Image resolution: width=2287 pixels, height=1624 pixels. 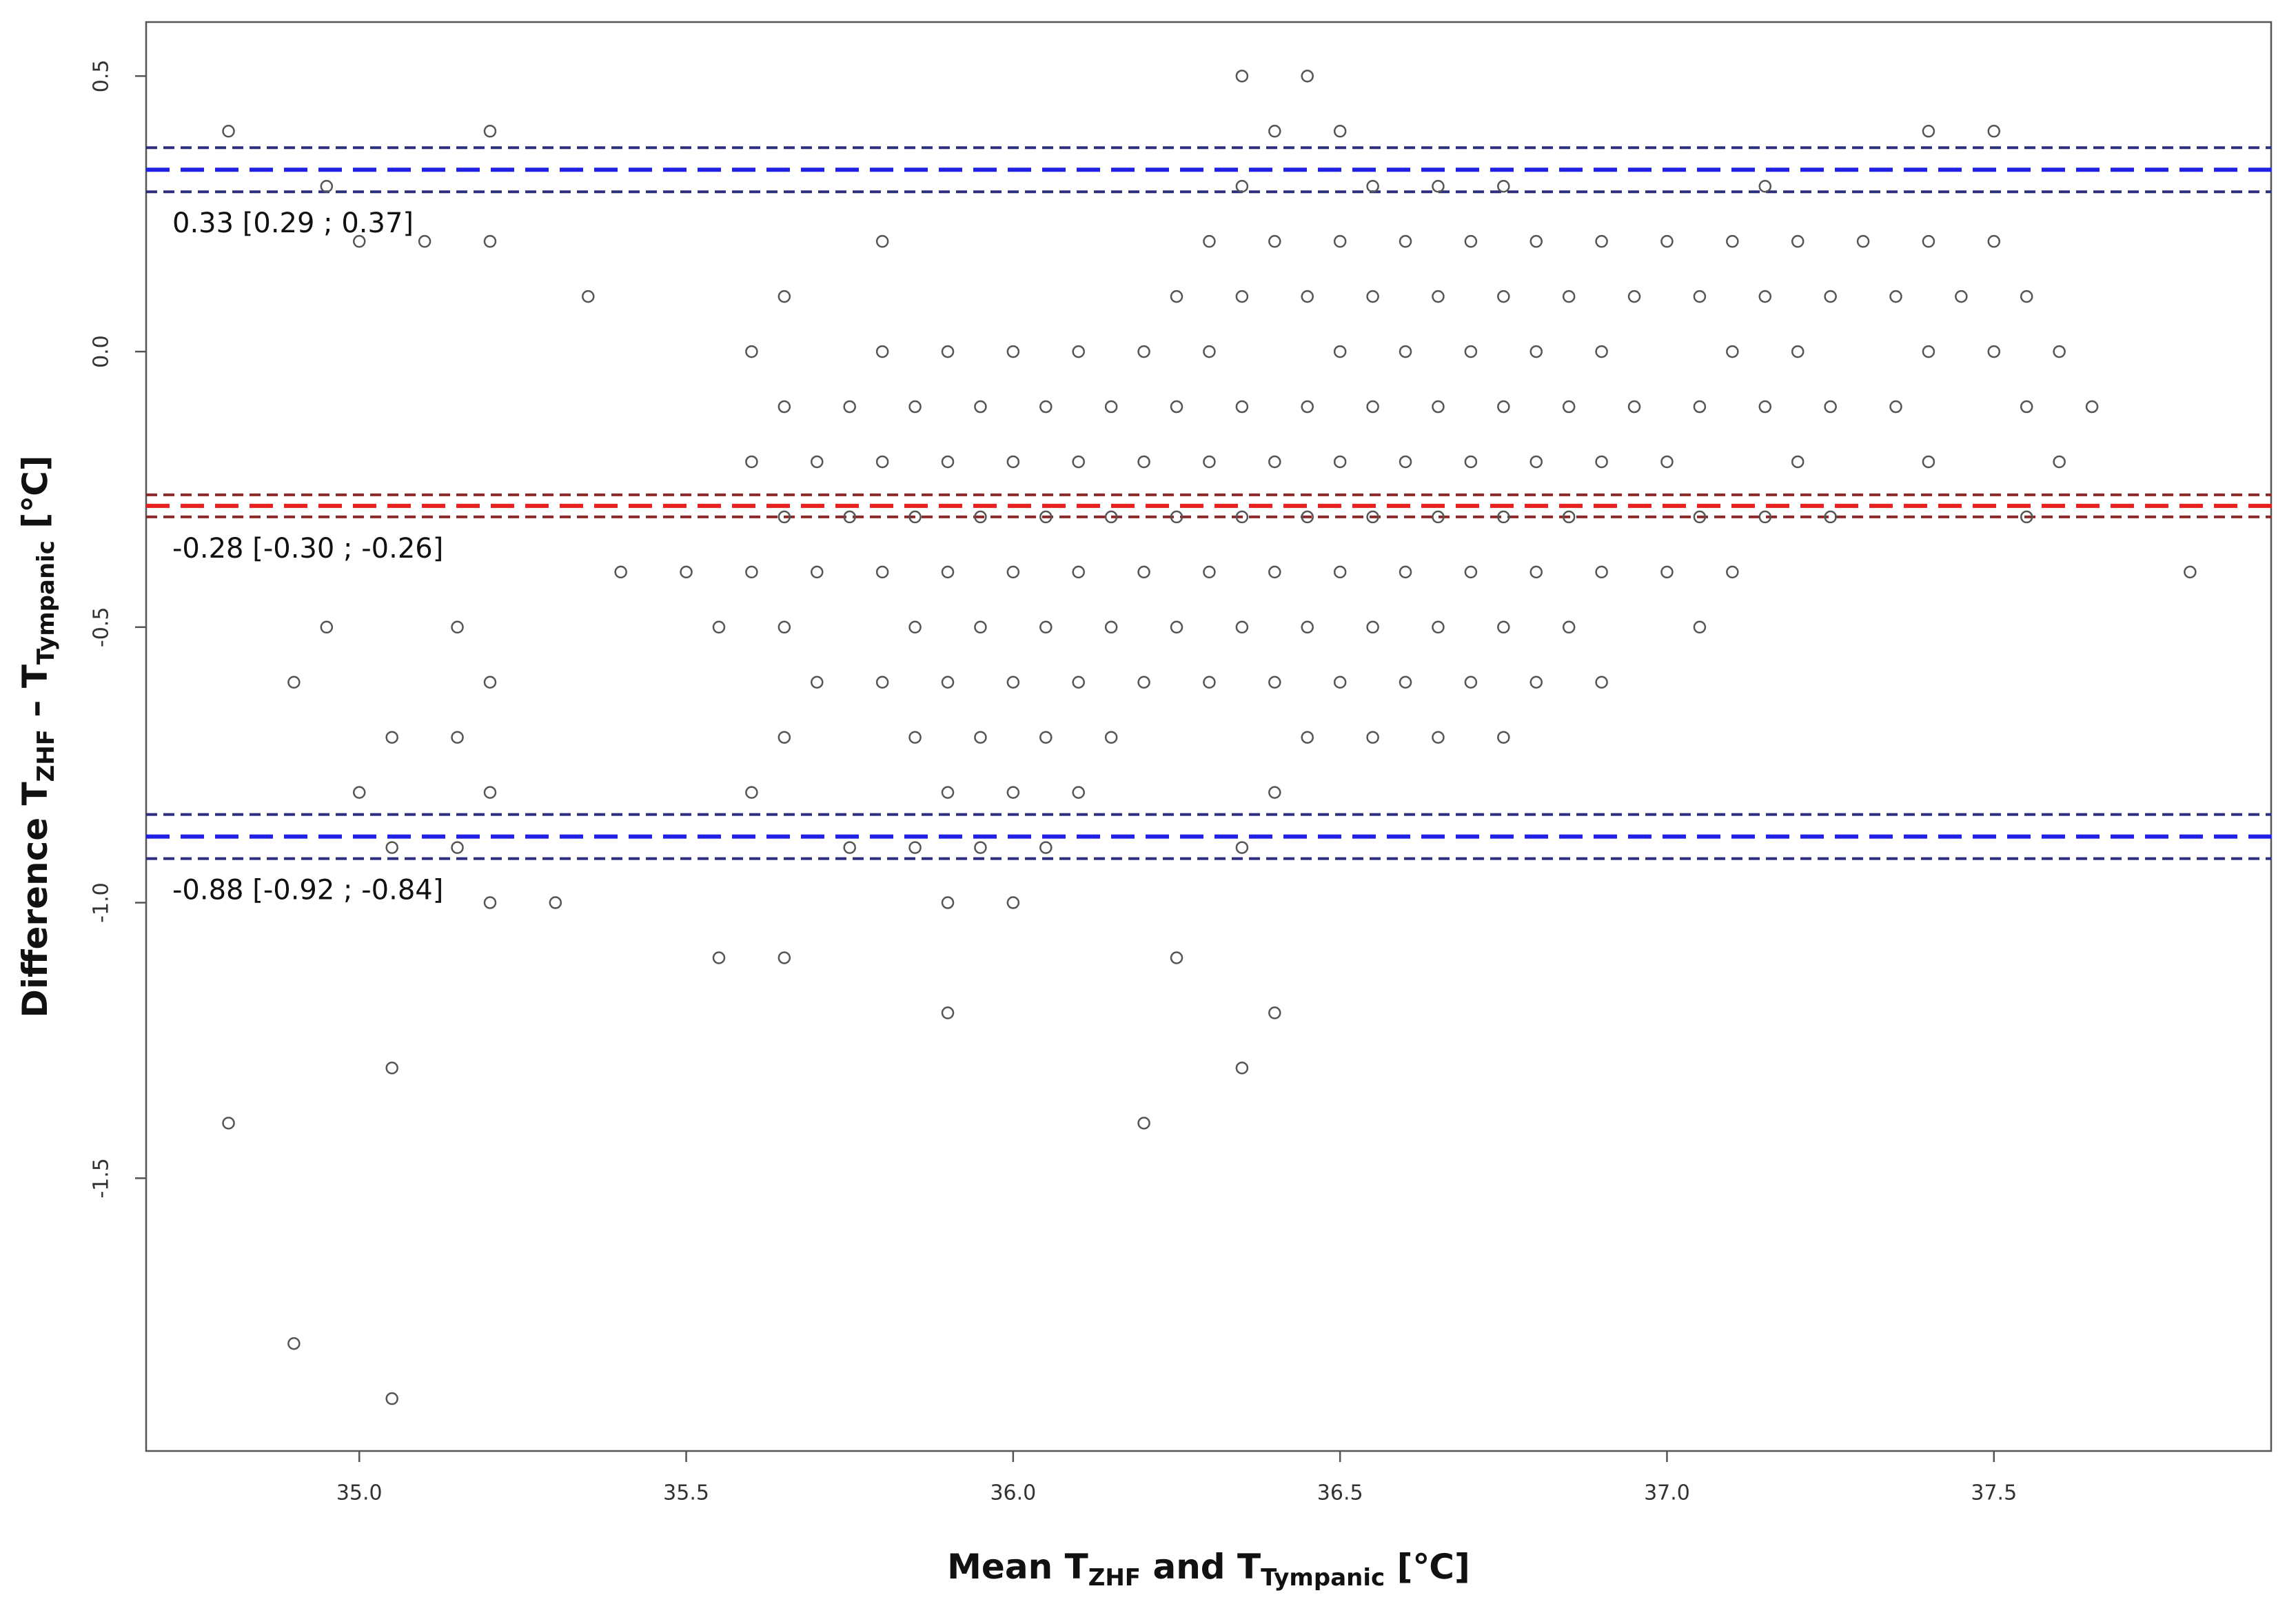 I want to click on line-label: -0.88 [-0.92 ; -0.84], so click(x=307, y=890).